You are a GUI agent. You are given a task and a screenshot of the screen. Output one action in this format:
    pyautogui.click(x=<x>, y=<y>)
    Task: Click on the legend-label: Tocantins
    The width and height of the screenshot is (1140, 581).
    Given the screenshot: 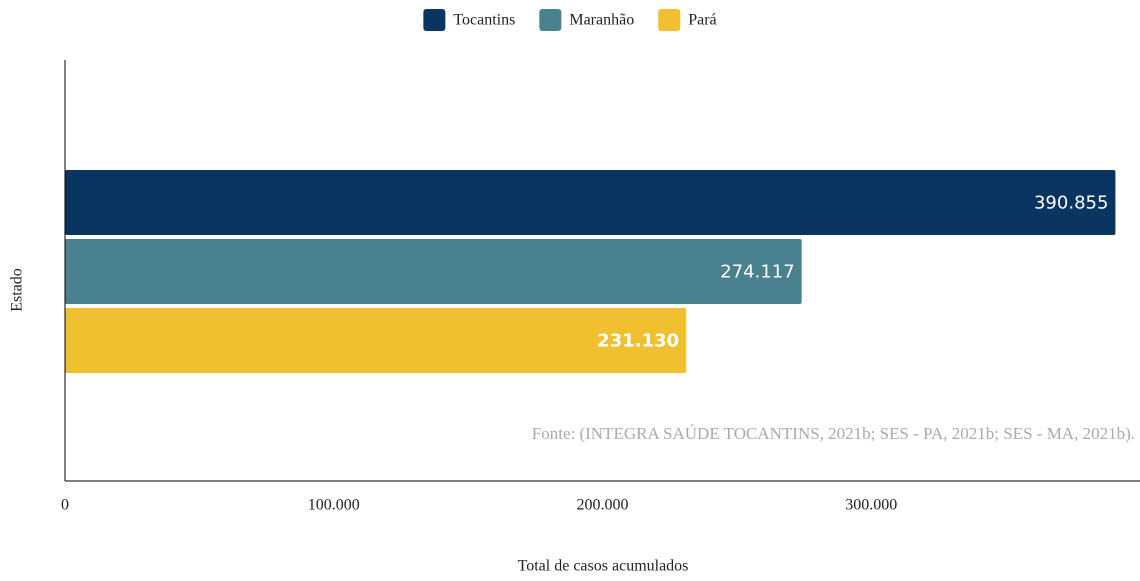 What is the action you would take?
    pyautogui.click(x=484, y=20)
    